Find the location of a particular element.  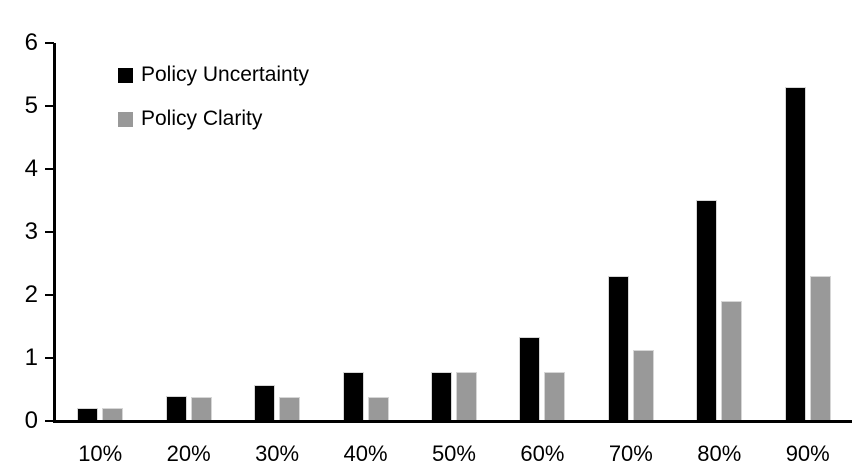

bar-policy-uncertainty-60% is located at coordinates (530, 379).